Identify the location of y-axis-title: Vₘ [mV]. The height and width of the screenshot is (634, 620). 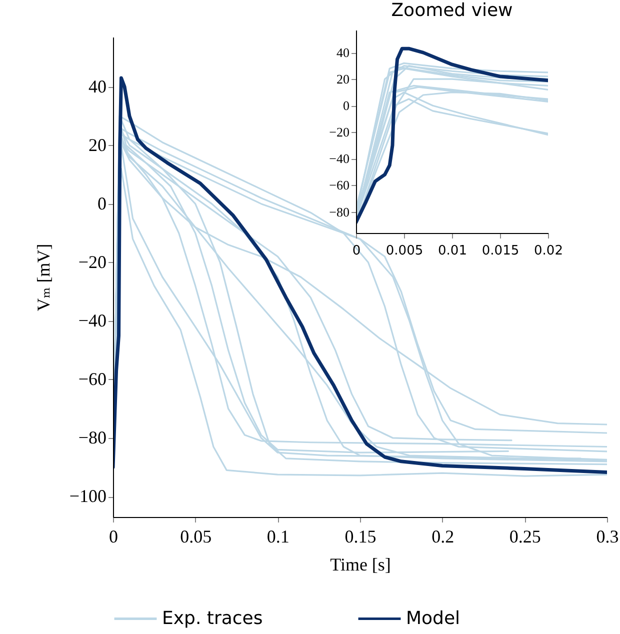
(43, 278).